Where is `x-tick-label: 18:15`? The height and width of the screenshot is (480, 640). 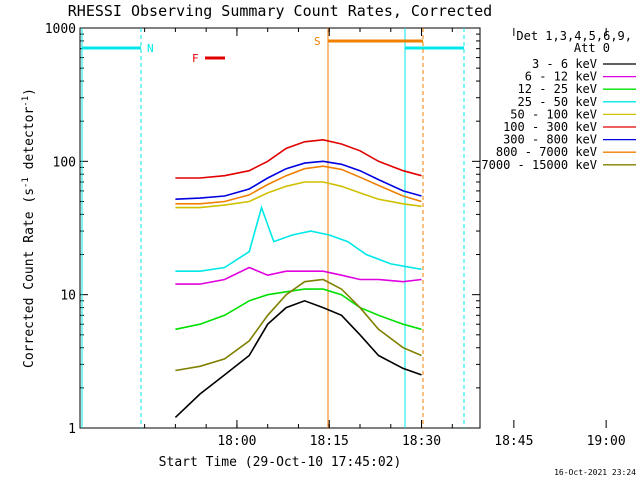 x-tick-label: 18:15 is located at coordinates (329, 441).